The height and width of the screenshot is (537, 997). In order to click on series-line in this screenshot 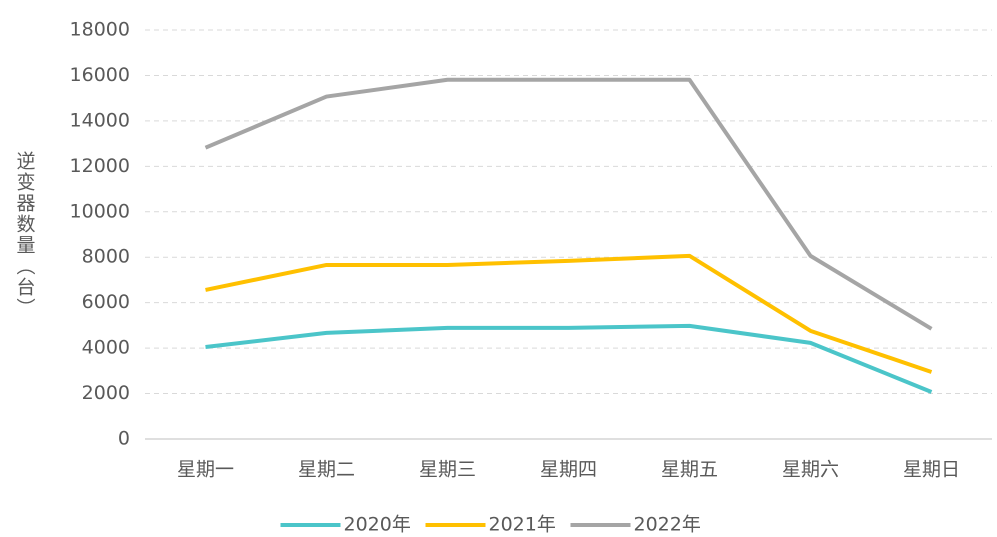, I will do `click(569, 358)`.